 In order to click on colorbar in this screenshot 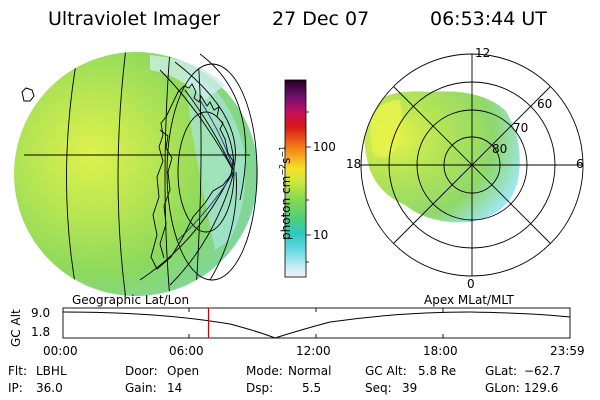, I will do `click(295, 178)`.